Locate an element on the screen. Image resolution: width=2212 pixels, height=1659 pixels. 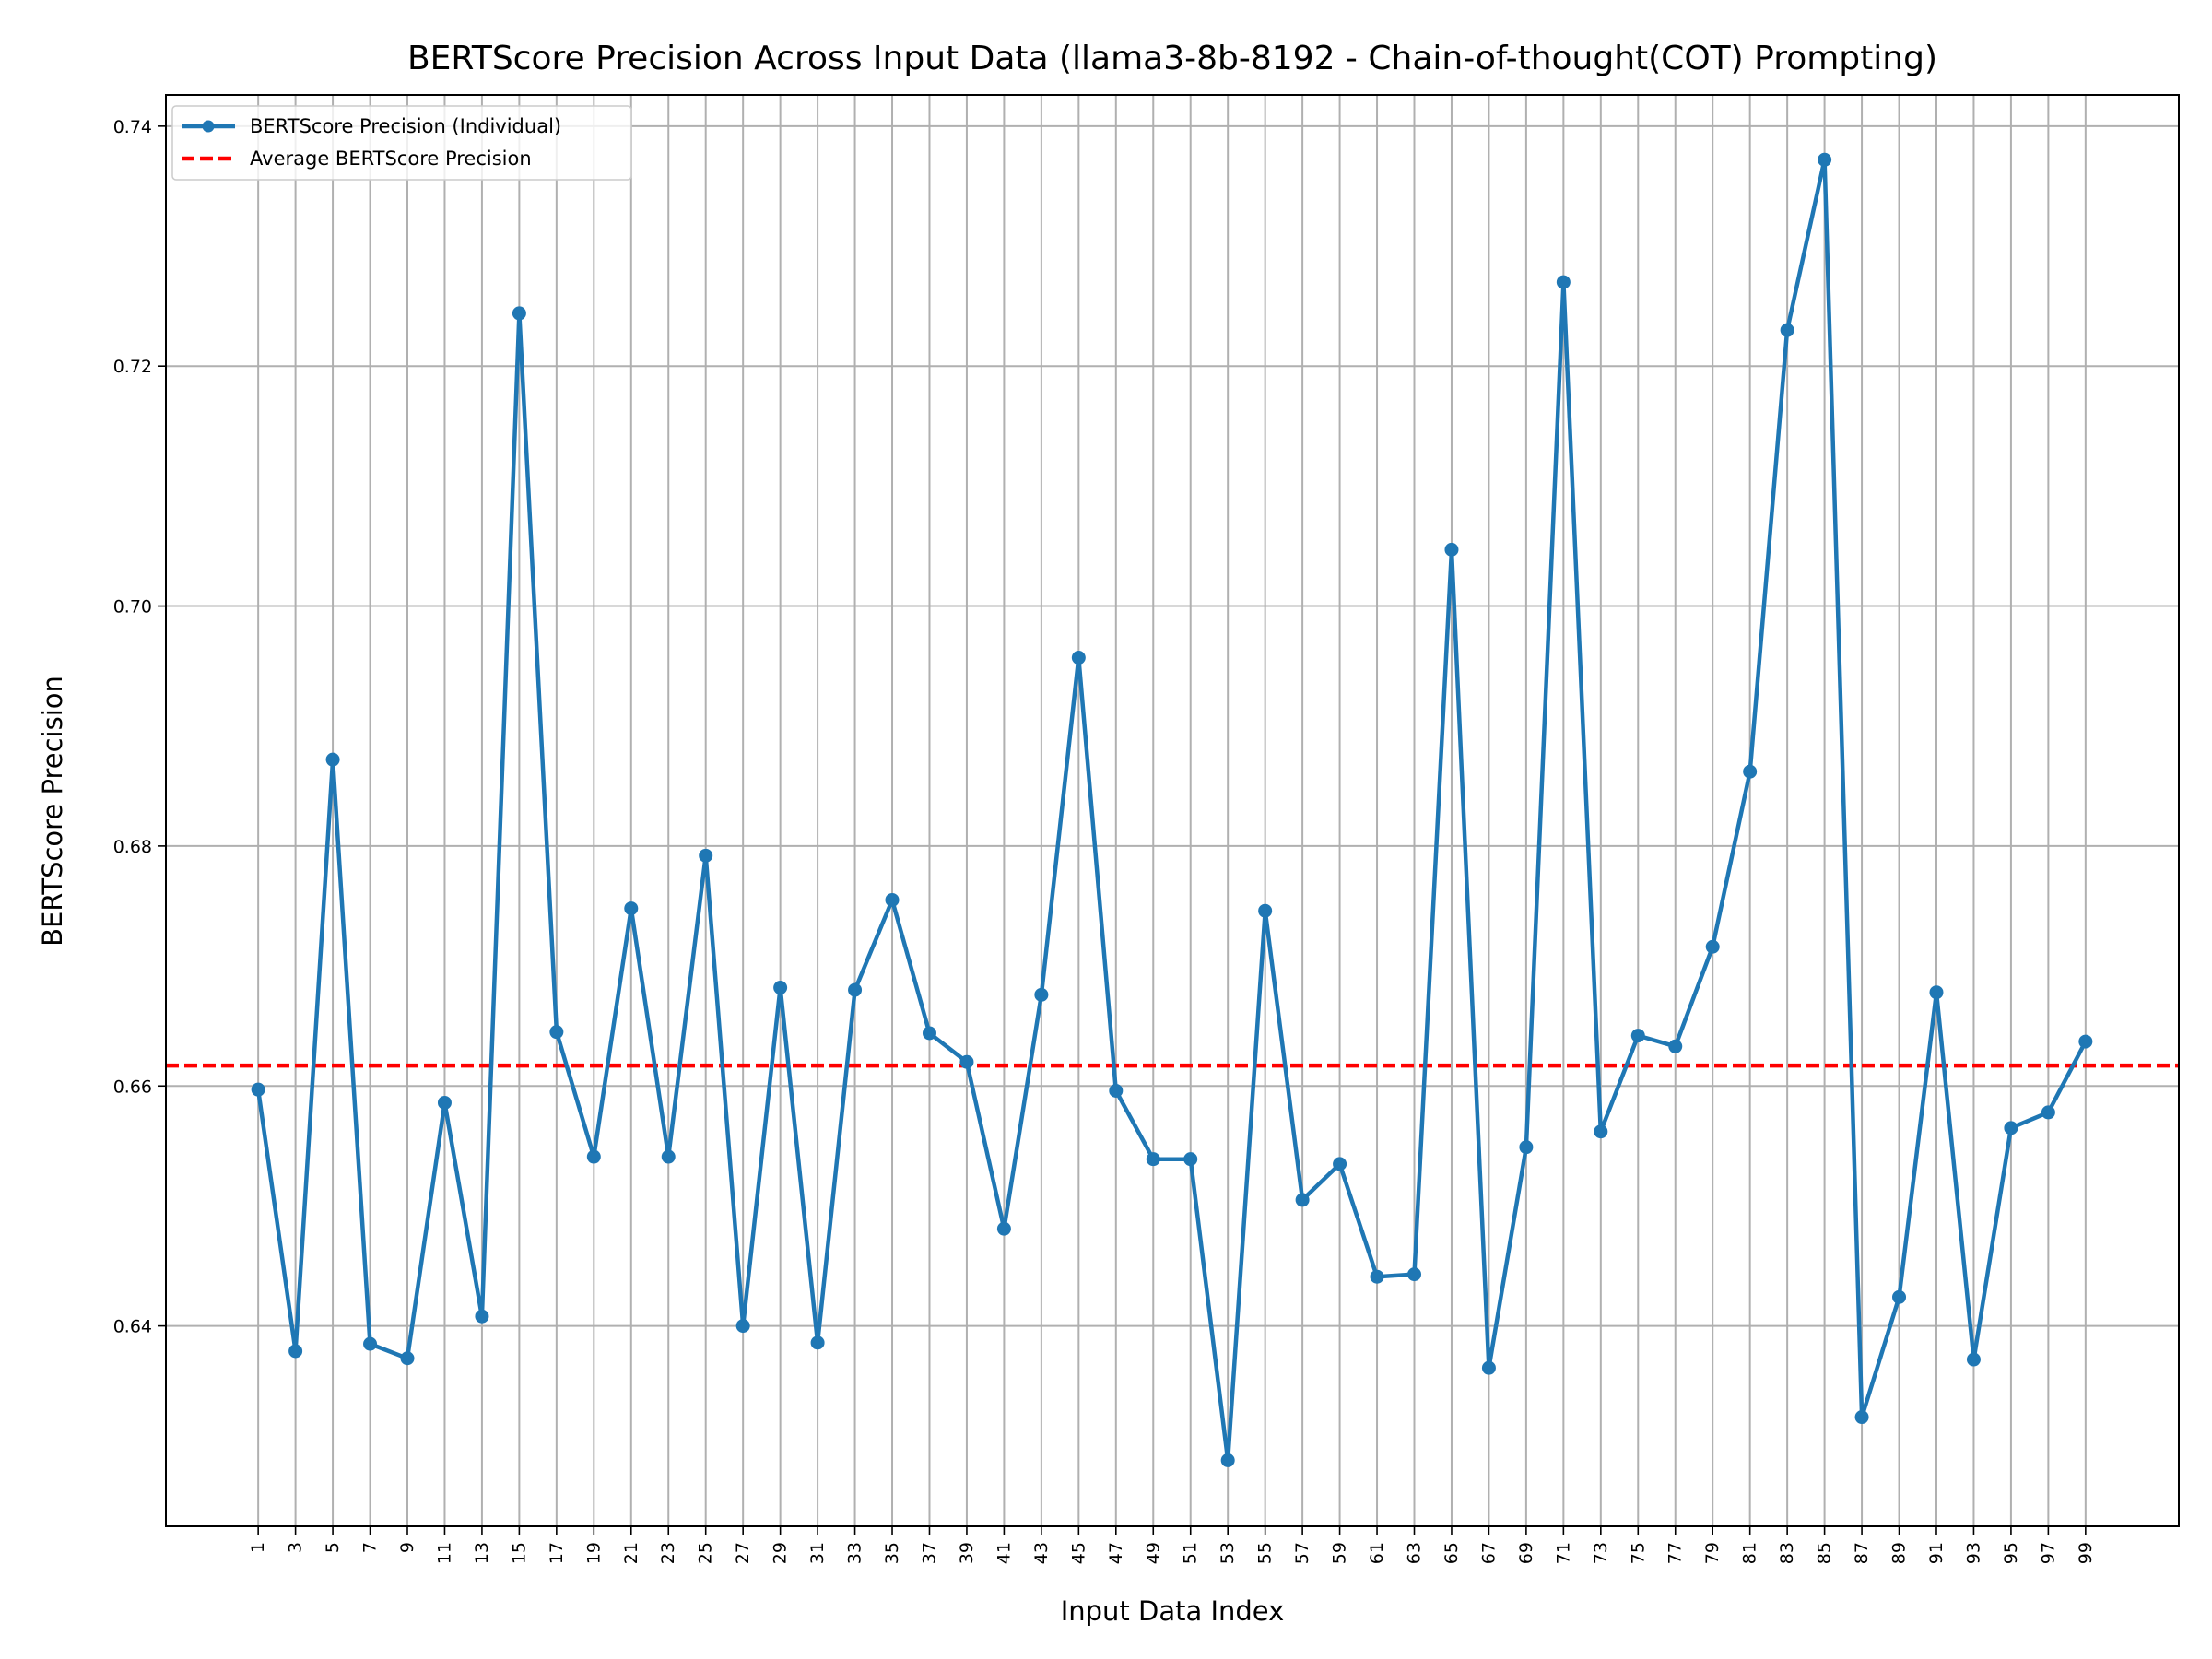
x-tick-label: 41 is located at coordinates (1004, 1553).